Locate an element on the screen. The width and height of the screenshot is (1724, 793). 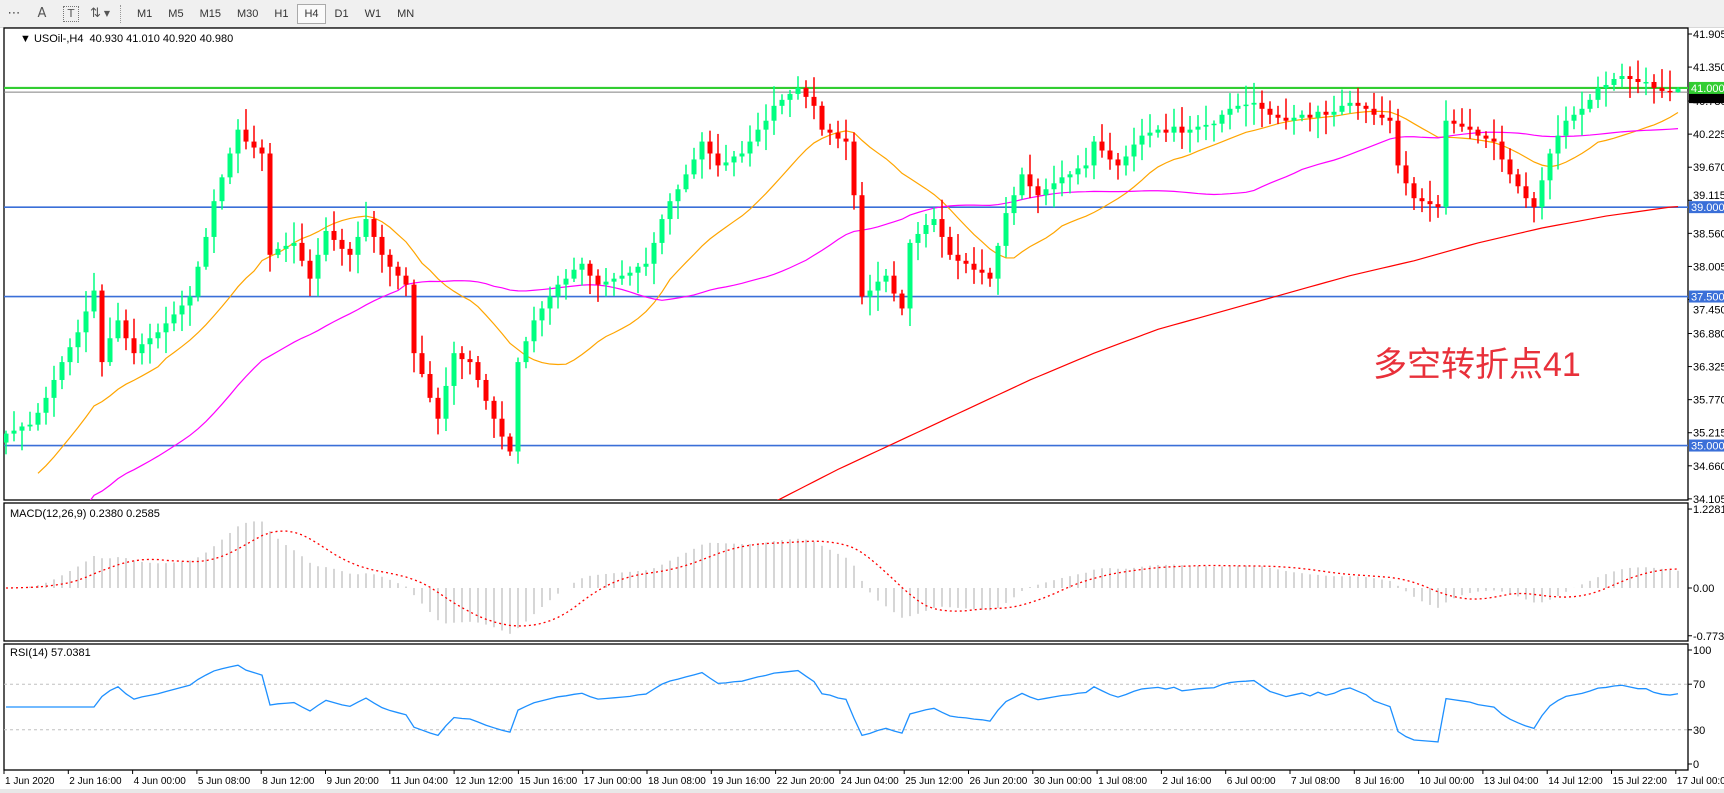
timeframe-w1: W1 is located at coordinates (373, 13).